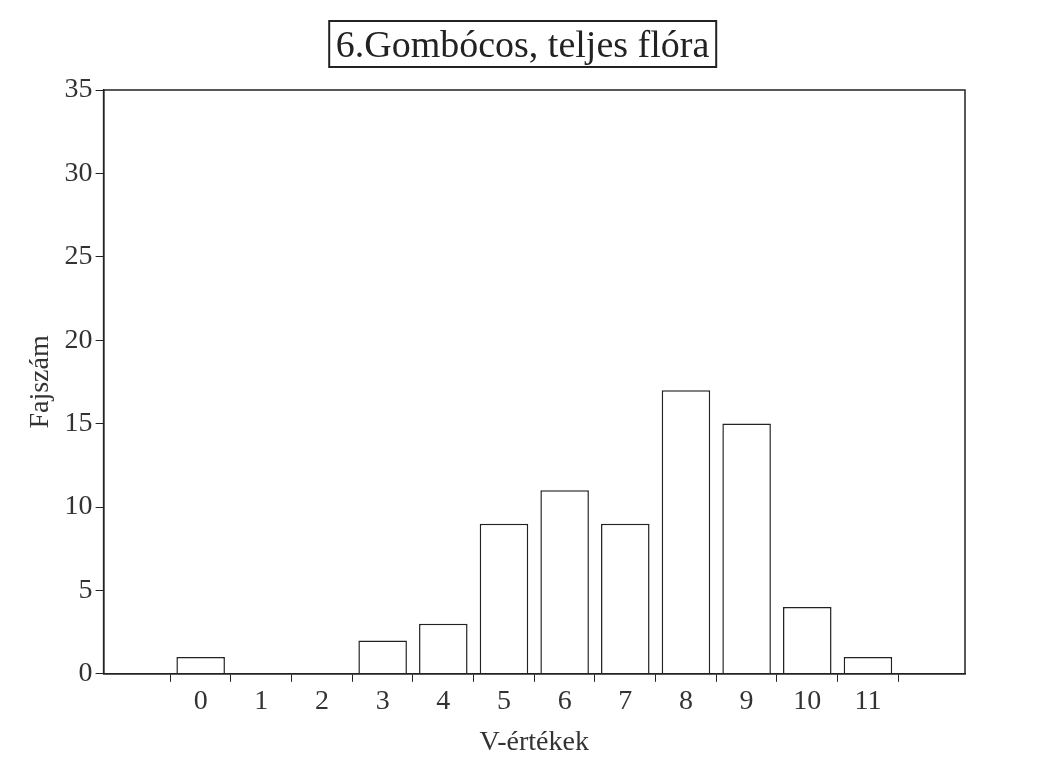 This screenshot has height=773, width=1045. Describe the element at coordinates (503, 699) in the screenshot. I see `x-tick-label: 5` at that location.